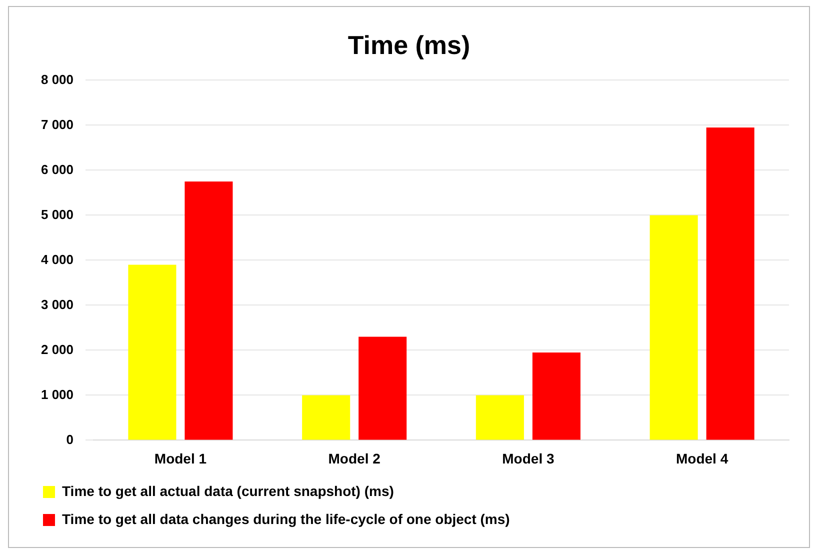 This screenshot has width=817, height=554. Describe the element at coordinates (57, 349) in the screenshot. I see `y-tick-label: 2 000` at that location.